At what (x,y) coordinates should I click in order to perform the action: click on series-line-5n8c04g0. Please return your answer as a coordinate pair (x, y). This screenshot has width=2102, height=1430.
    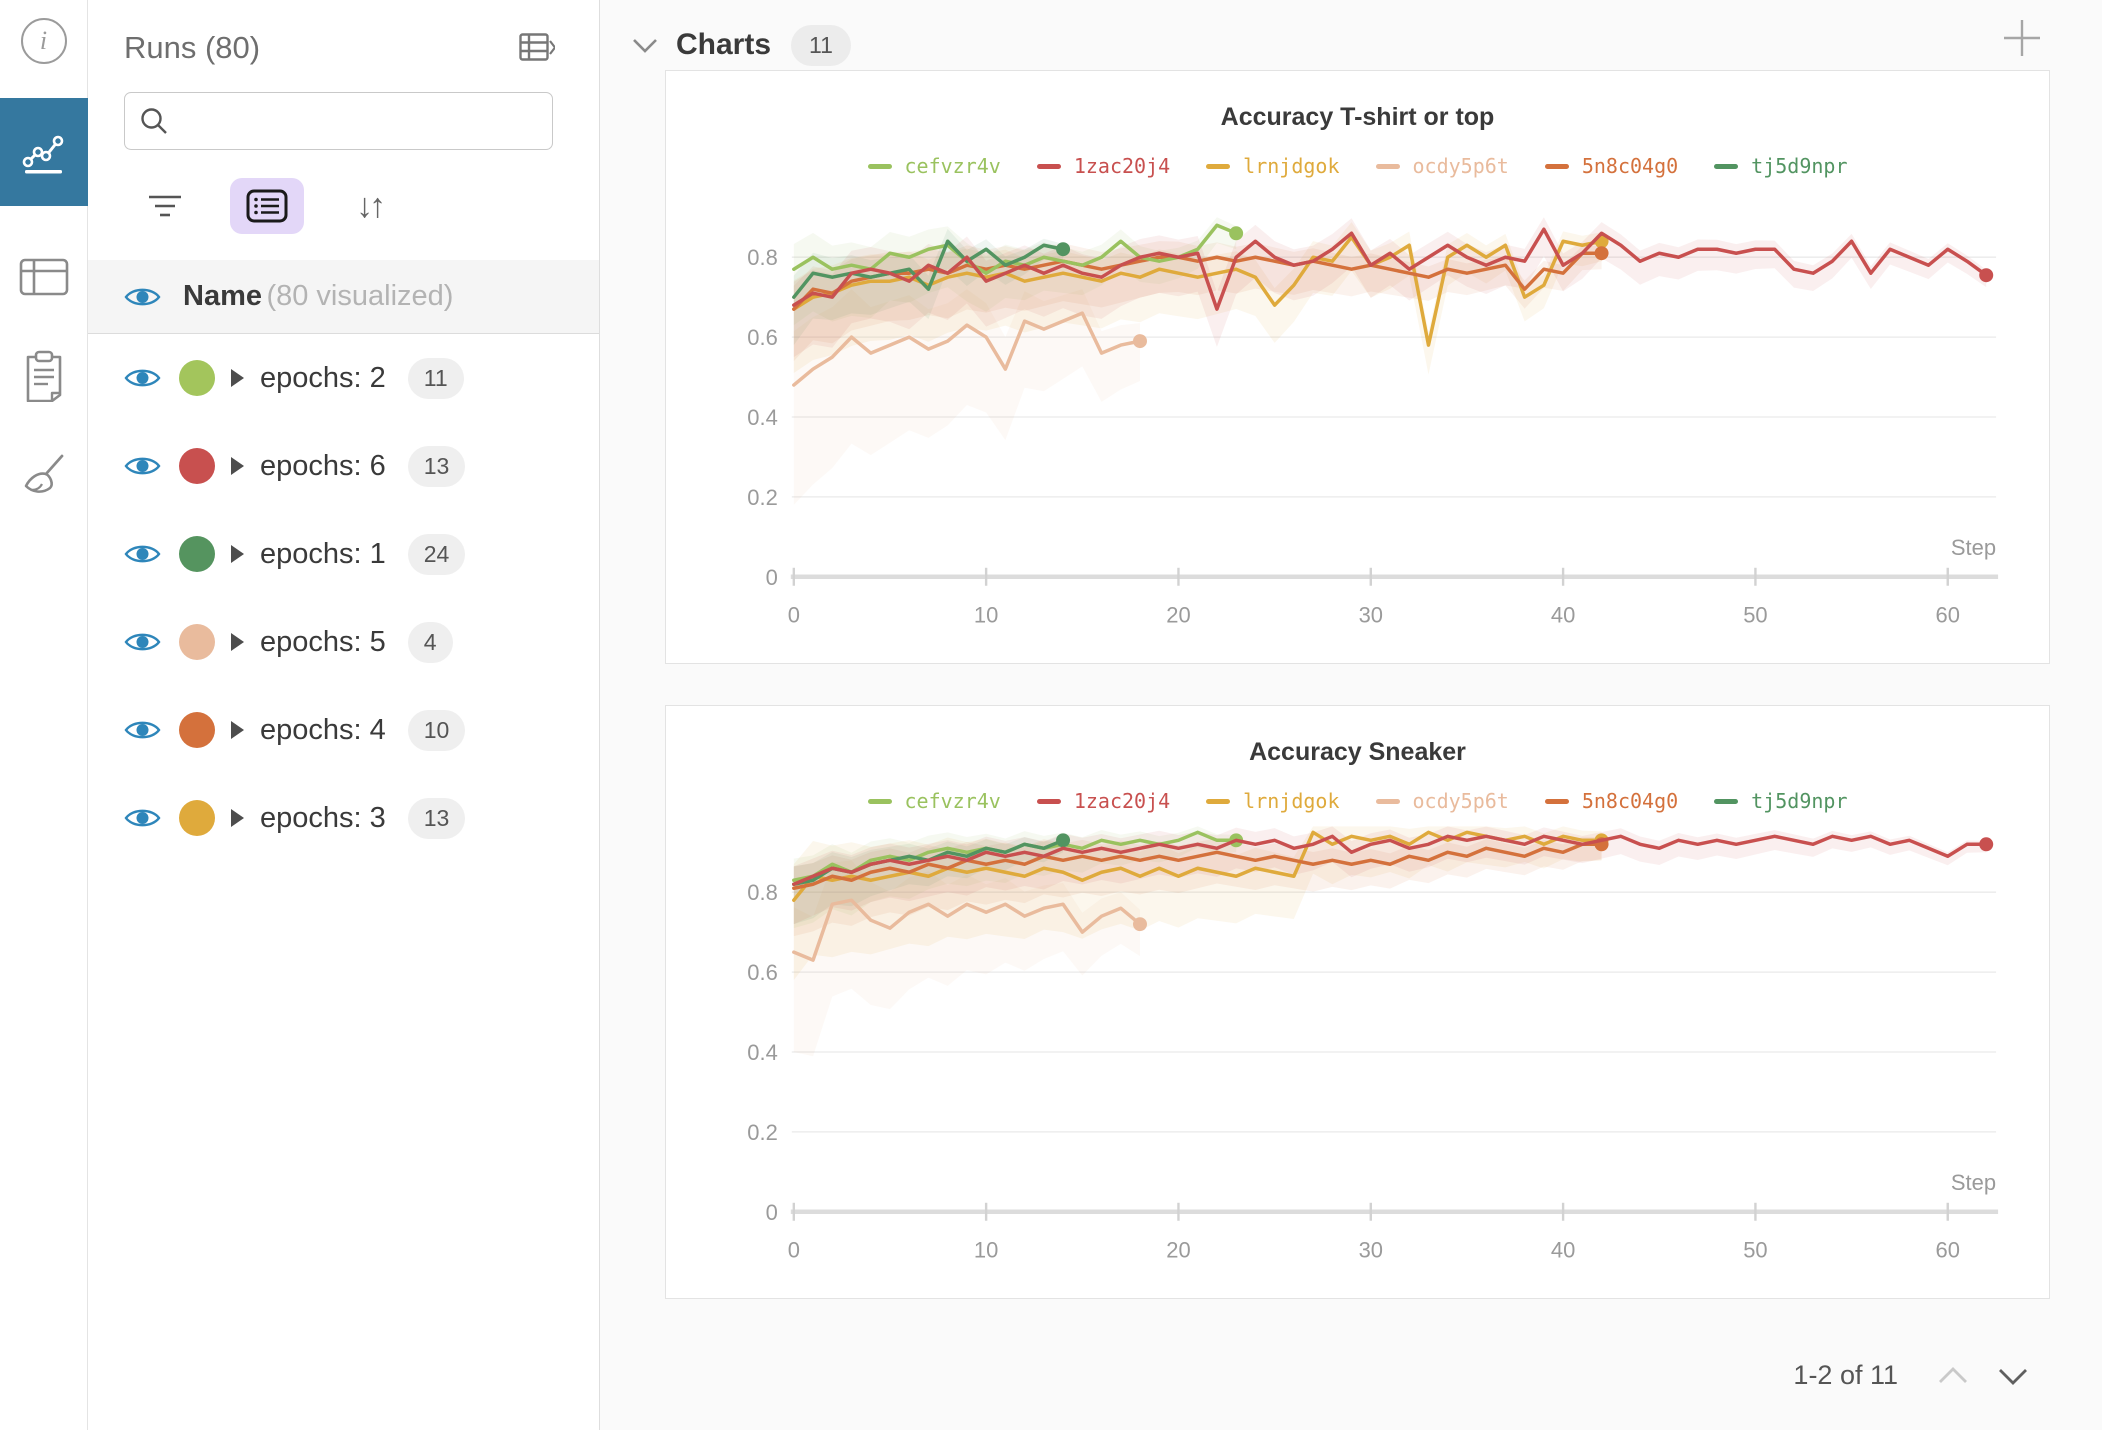
    Looking at the image, I should click on (1198, 866).